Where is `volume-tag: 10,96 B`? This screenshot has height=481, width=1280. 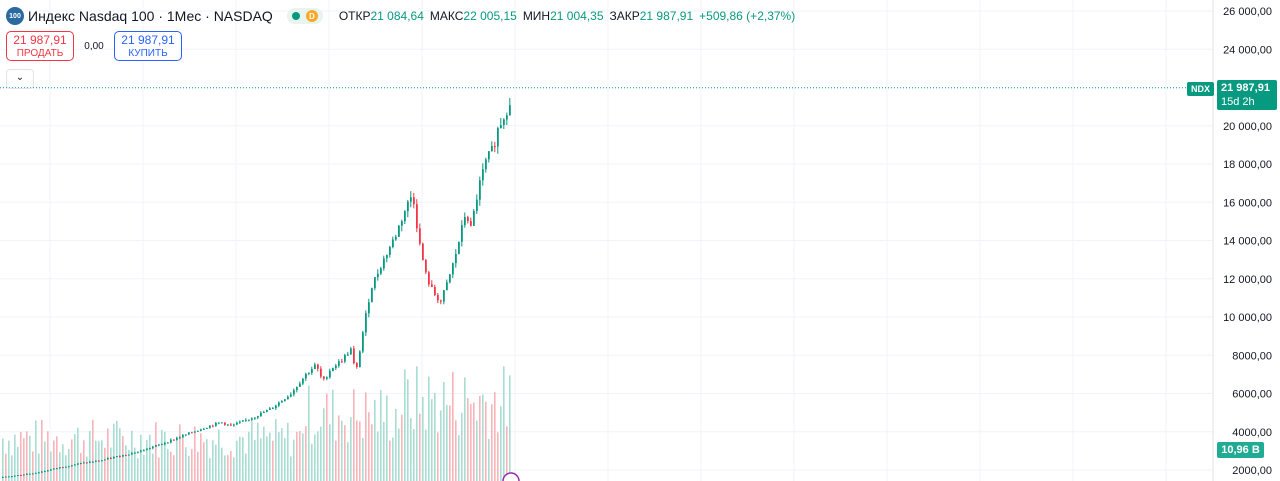 volume-tag: 10,96 B is located at coordinates (1240, 450).